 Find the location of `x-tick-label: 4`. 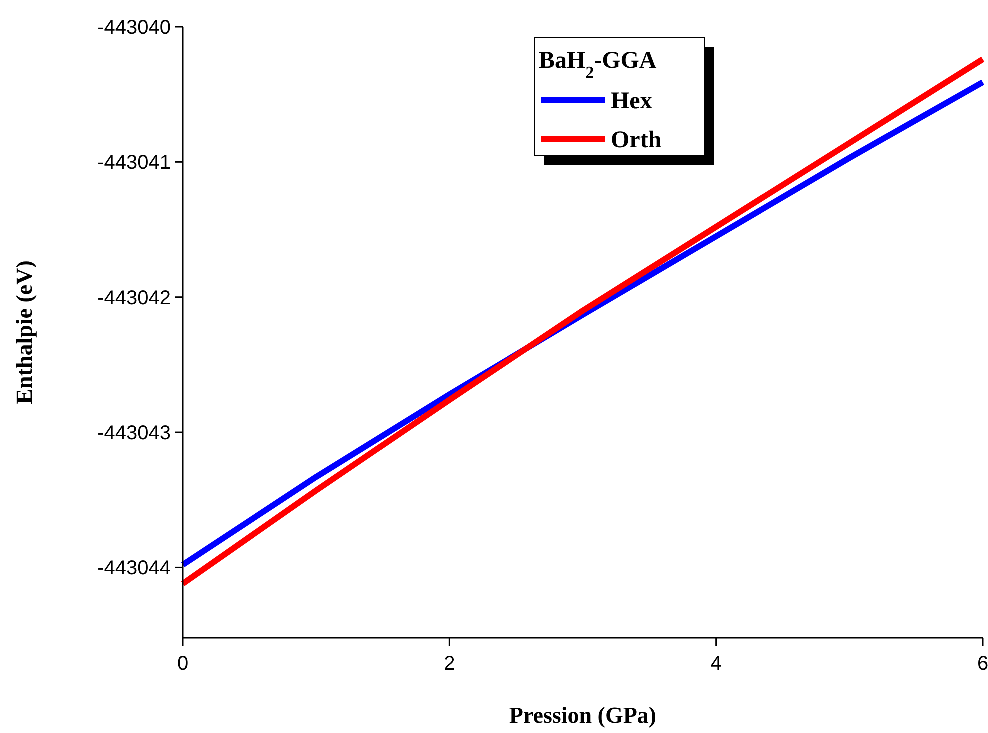

x-tick-label: 4 is located at coordinates (716, 664).